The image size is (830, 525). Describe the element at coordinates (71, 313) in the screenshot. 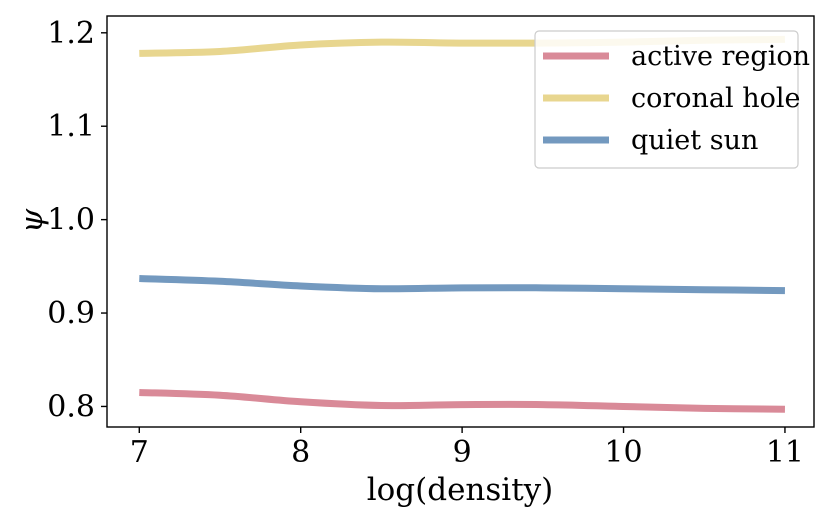

I see `y-tick-label: 0.9` at that location.